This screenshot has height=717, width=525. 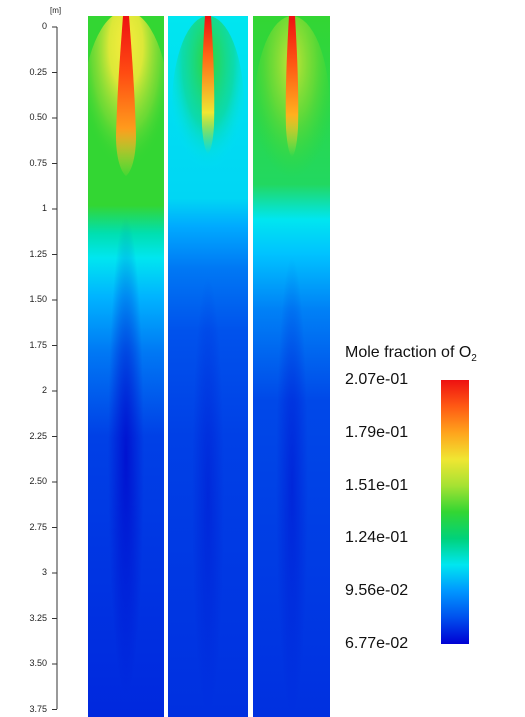 What do you see at coordinates (38, 344) in the screenshot?
I see `axis-tick-label: 1.75` at bounding box center [38, 344].